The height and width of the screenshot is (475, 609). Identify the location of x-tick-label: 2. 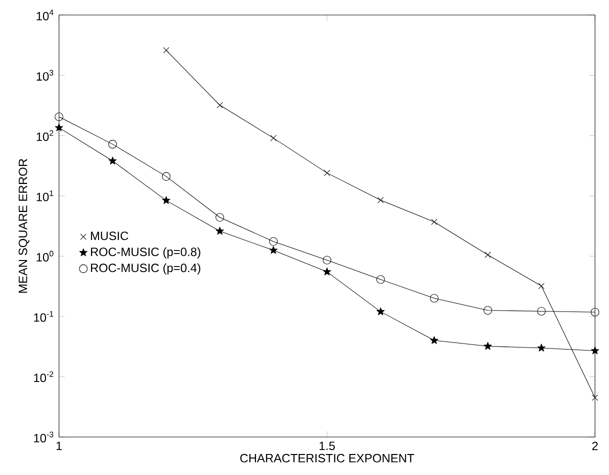
(595, 446).